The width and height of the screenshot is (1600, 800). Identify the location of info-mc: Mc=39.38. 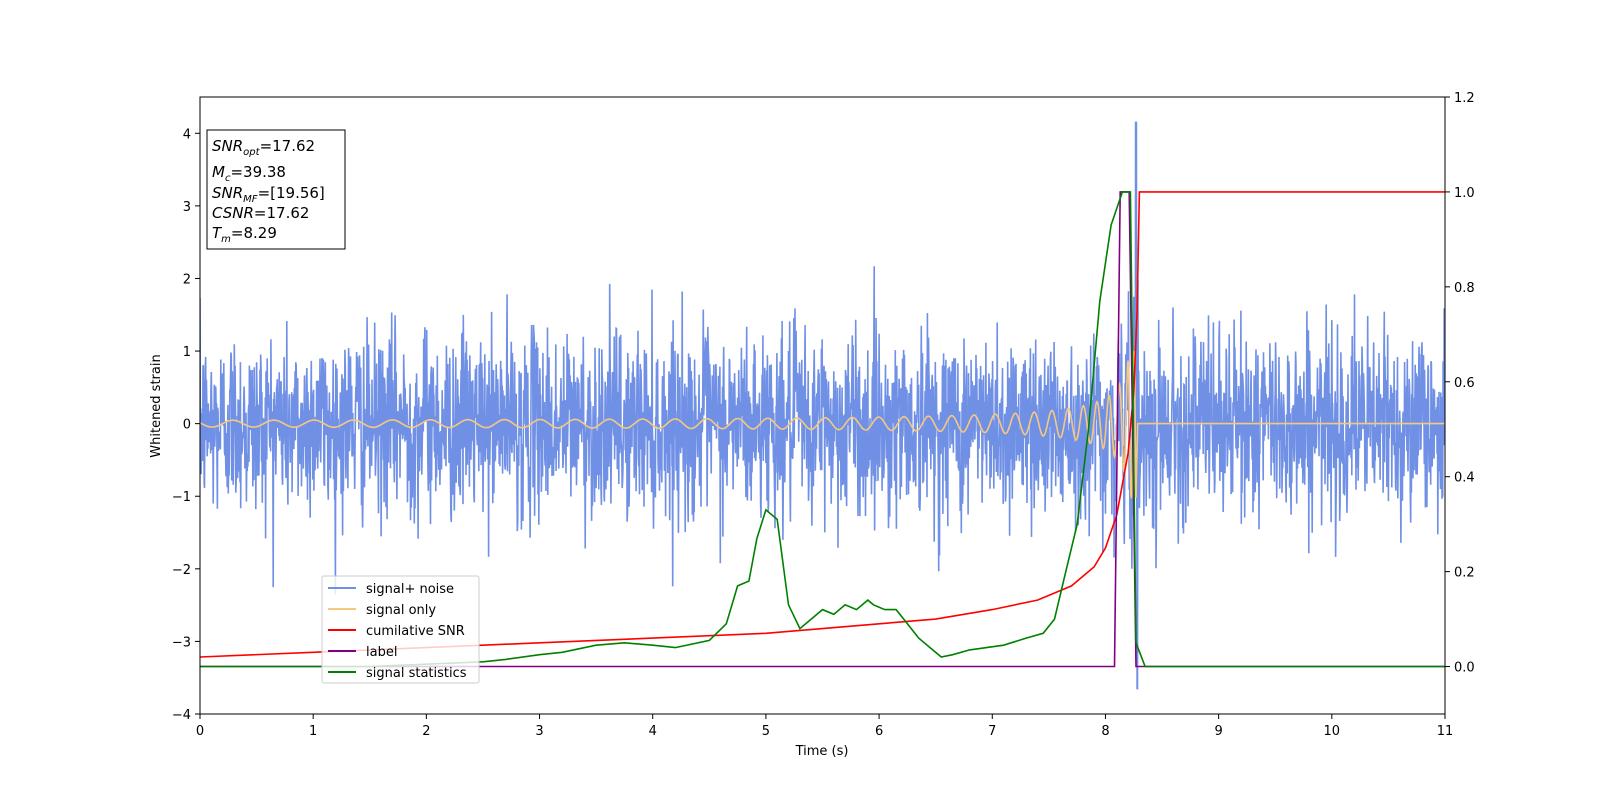
(249, 173).